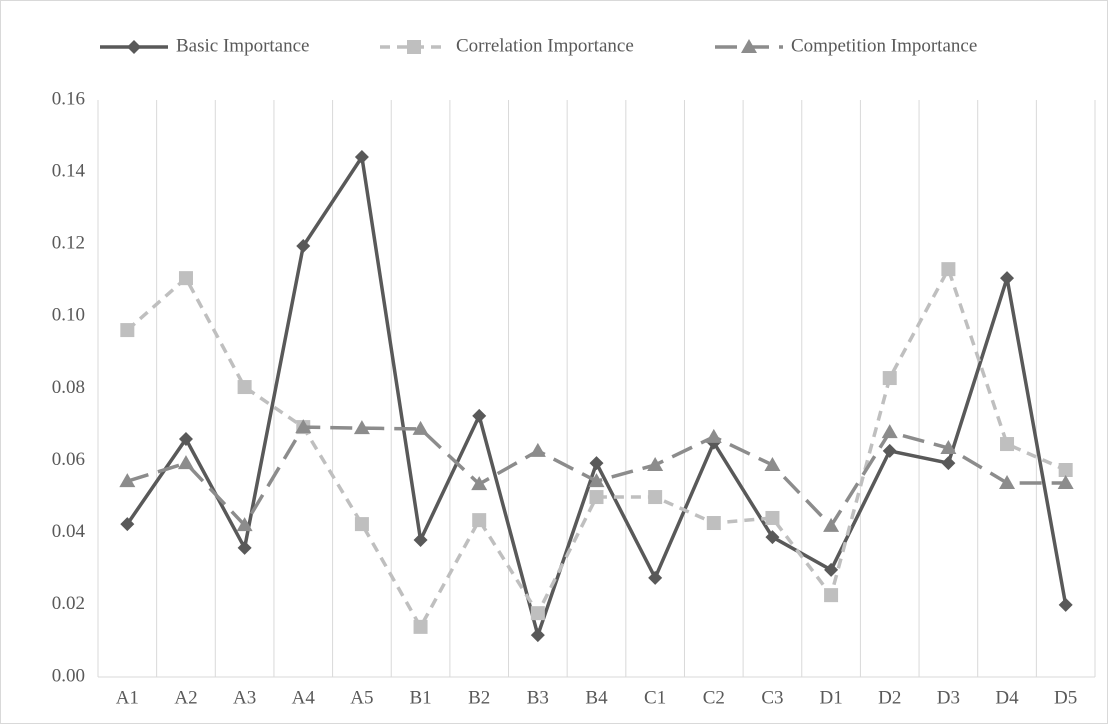 The width and height of the screenshot is (1109, 725). Describe the element at coordinates (714, 697) in the screenshot. I see `x-tick-label: C2` at that location.